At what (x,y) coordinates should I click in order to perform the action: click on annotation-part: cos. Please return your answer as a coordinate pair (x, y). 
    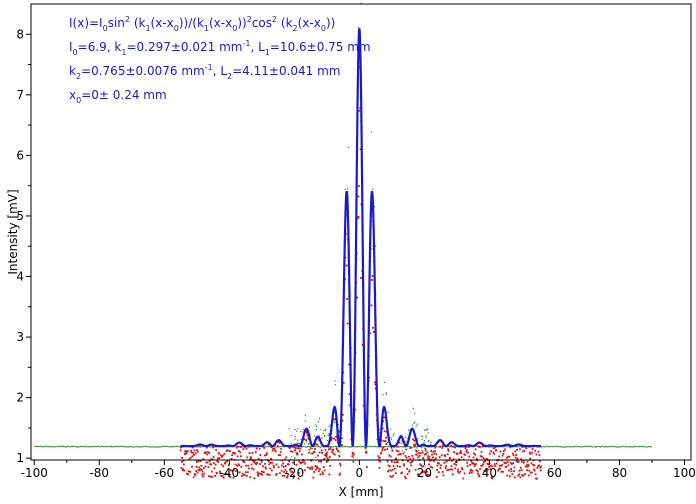
    Looking at the image, I should click on (262, 23).